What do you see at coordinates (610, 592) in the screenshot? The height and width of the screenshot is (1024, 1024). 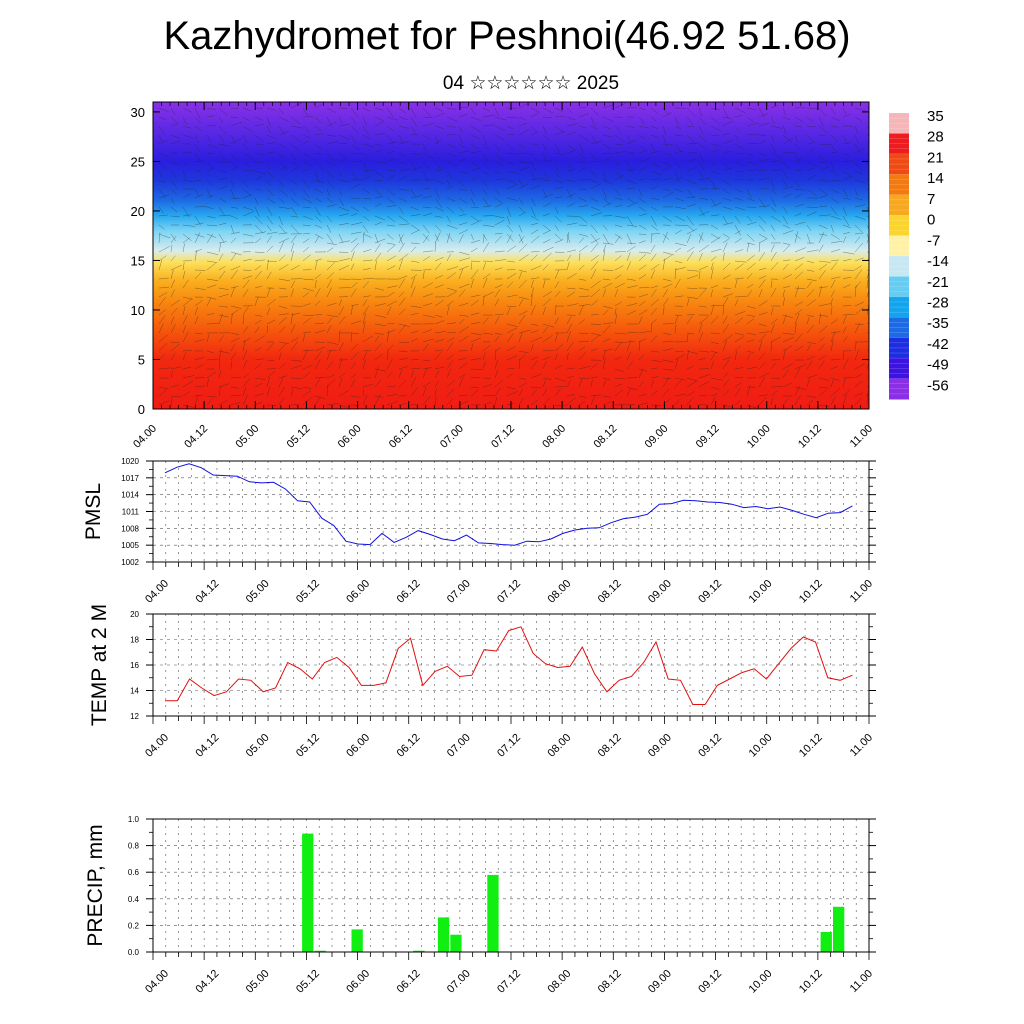 I see `x-tick-label: 08.12` at bounding box center [610, 592].